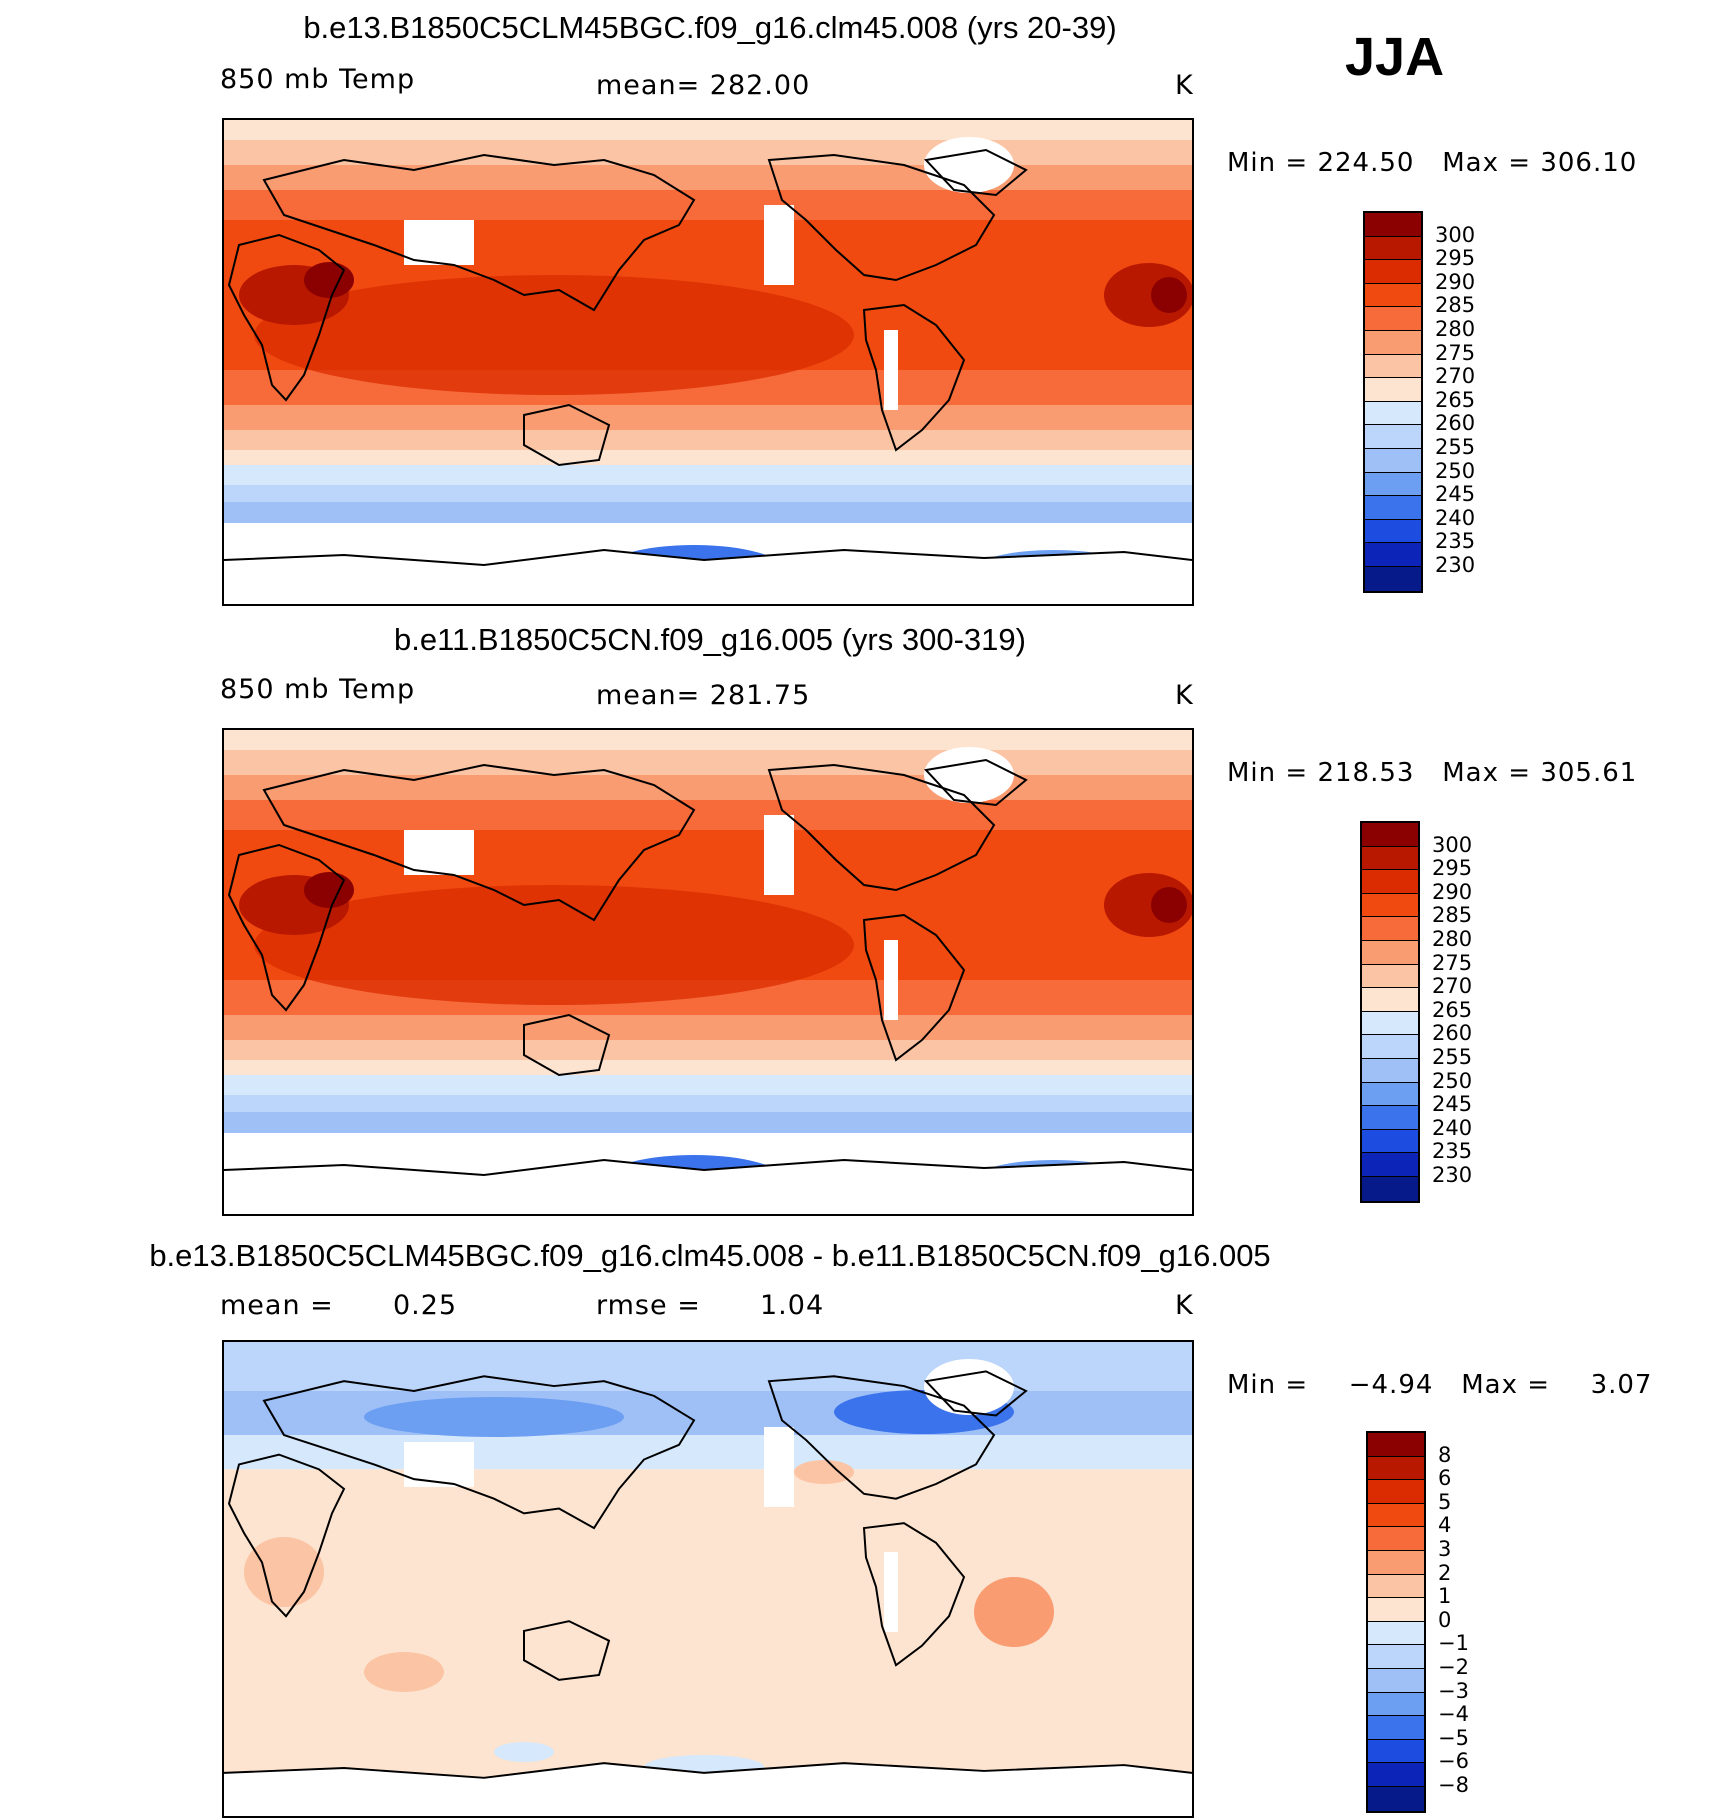  I want to click on colorbar-tick-label: 245, so click(1452, 1104).